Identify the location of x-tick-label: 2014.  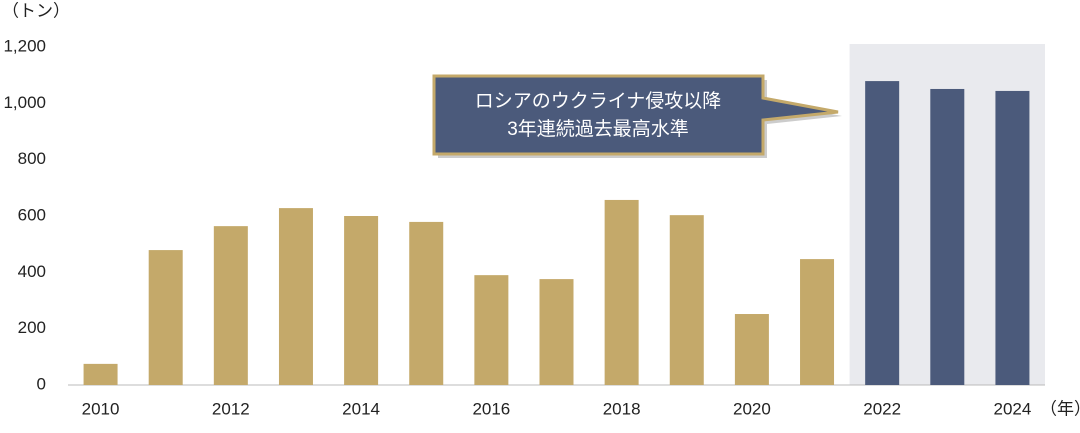
(361, 408).